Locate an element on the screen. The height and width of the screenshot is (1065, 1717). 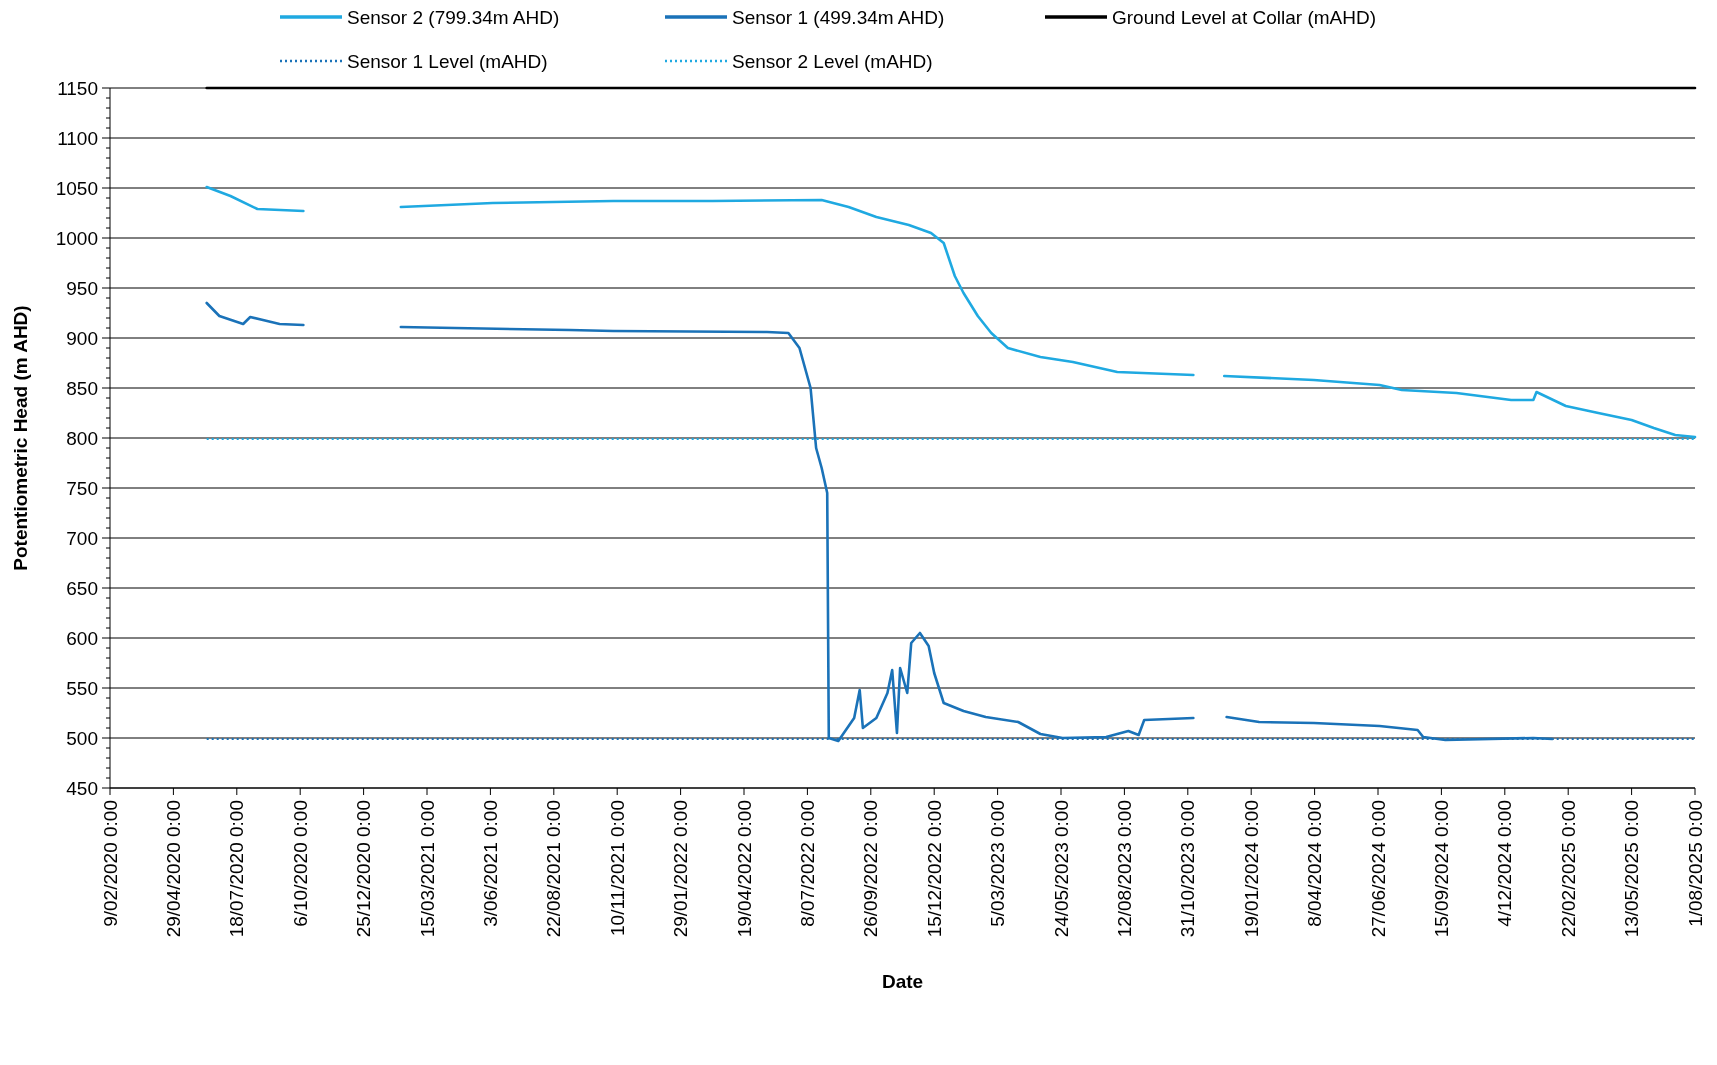
legend-label: Sensor 2 Level (mAHD) is located at coordinates (832, 61).